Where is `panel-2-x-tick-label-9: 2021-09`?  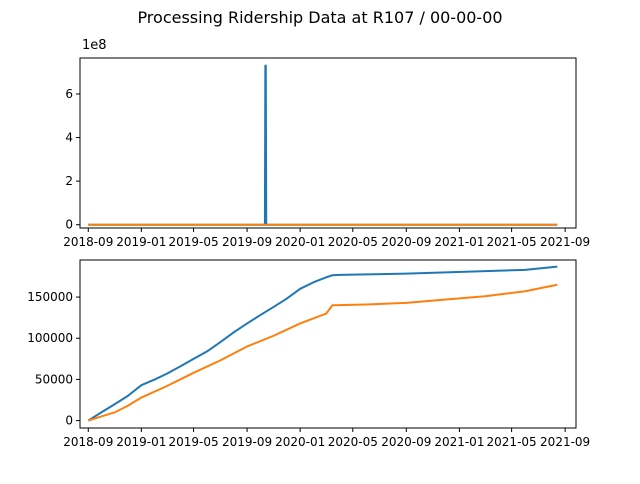 panel-2-x-tick-label-9: 2021-09 is located at coordinates (565, 442).